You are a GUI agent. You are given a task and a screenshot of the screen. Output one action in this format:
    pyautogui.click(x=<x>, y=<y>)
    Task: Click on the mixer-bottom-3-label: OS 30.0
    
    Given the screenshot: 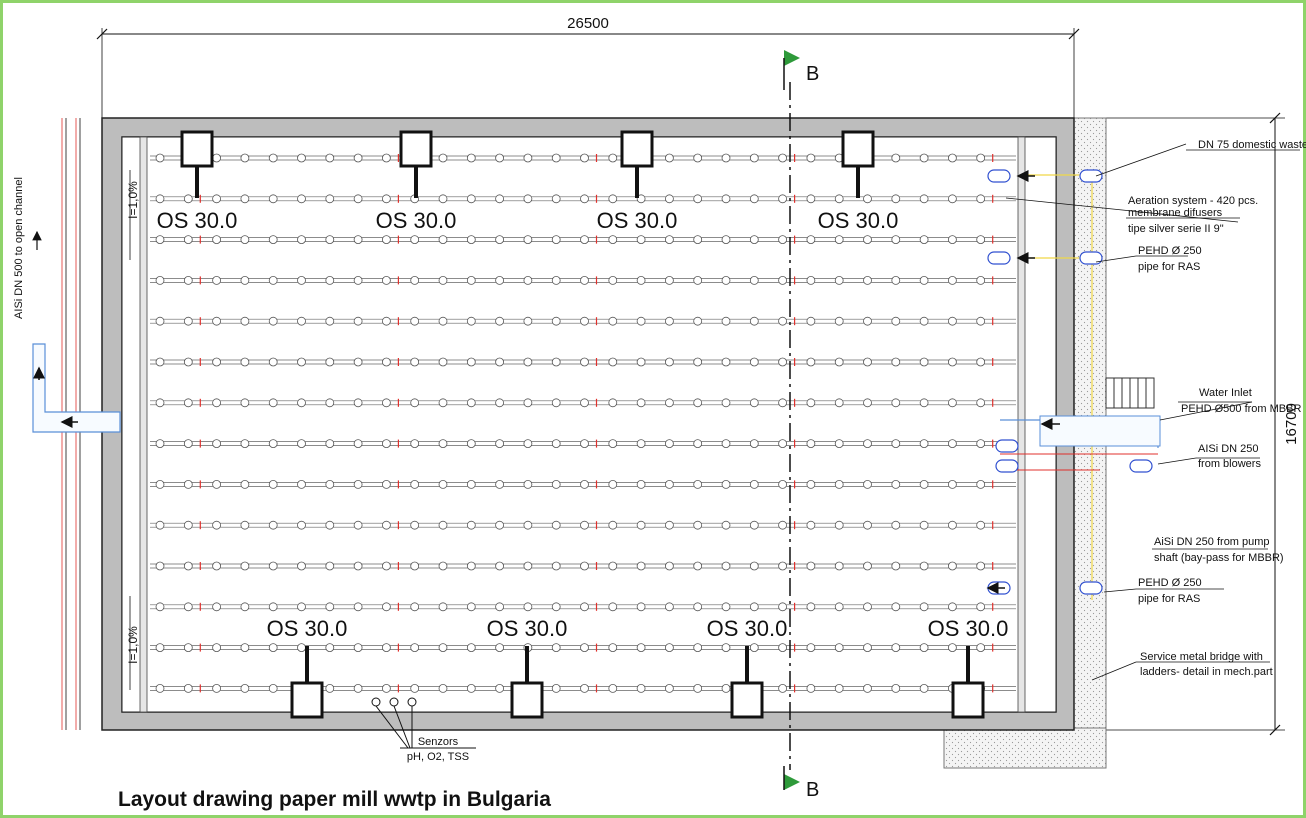 What is the action you would take?
    pyautogui.click(x=747, y=628)
    